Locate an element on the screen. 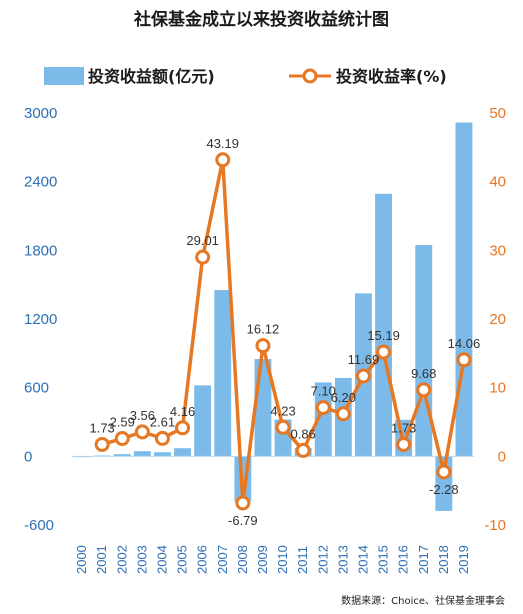 This screenshot has height=614, width=523. x-axis-tick-label: 2000 is located at coordinates (81, 559).